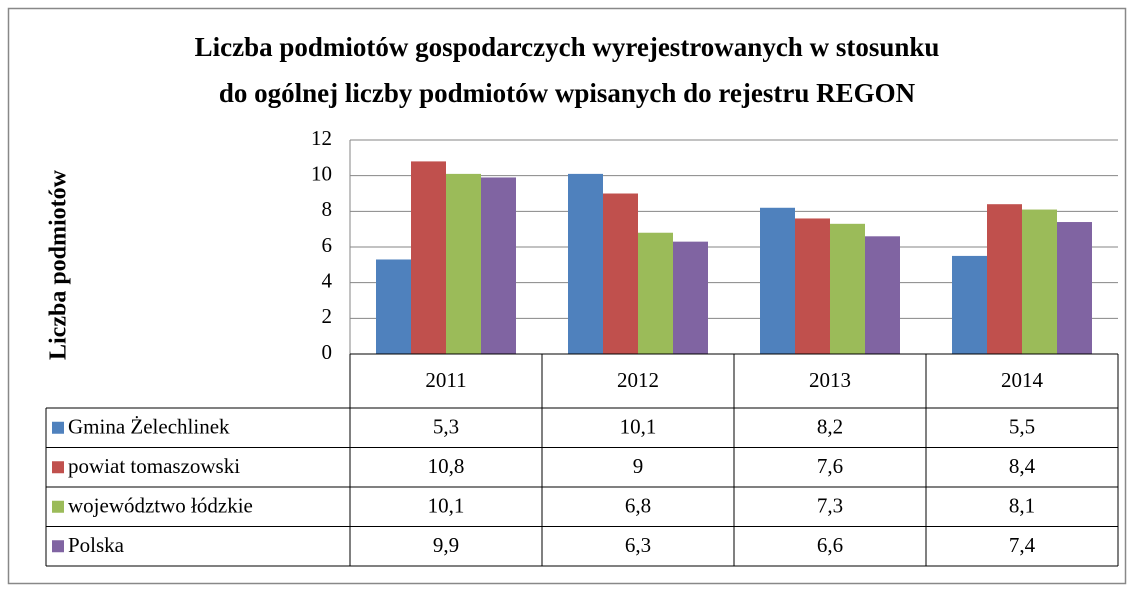 This screenshot has height=592, width=1134. What do you see at coordinates (59, 264) in the screenshot?
I see `y-axis-label: Liczba podmiotów` at bounding box center [59, 264].